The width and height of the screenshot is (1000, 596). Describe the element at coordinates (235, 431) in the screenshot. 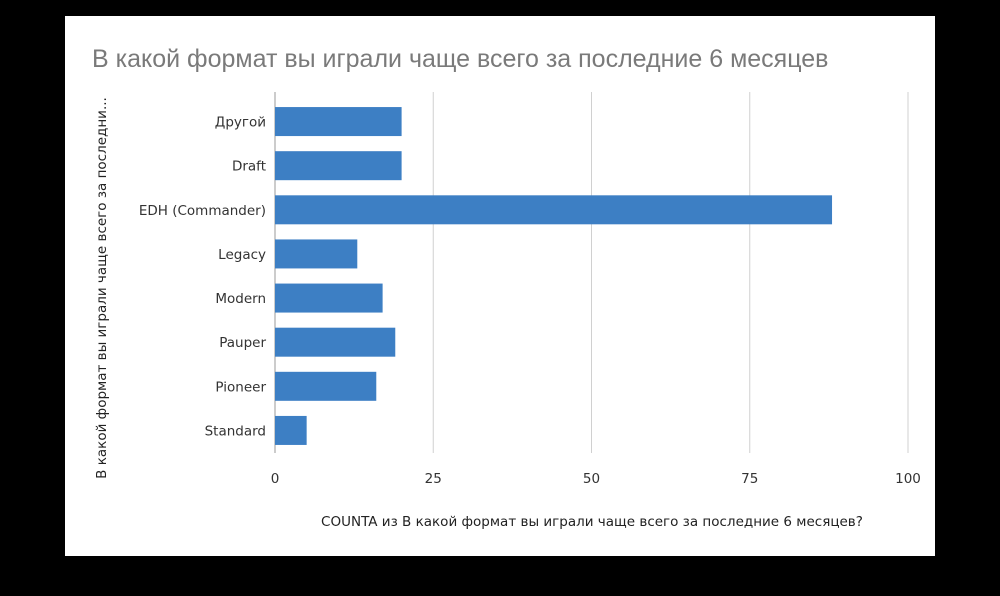

I see `category-label: Standard` at that location.